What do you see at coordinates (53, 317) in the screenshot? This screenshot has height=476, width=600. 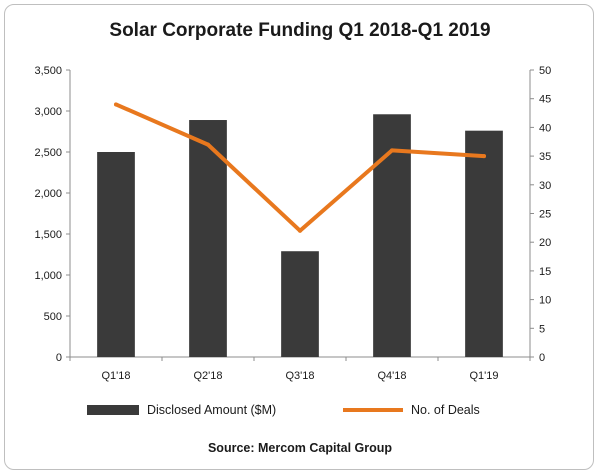 I see `y-left-tick-label: 500` at bounding box center [53, 317].